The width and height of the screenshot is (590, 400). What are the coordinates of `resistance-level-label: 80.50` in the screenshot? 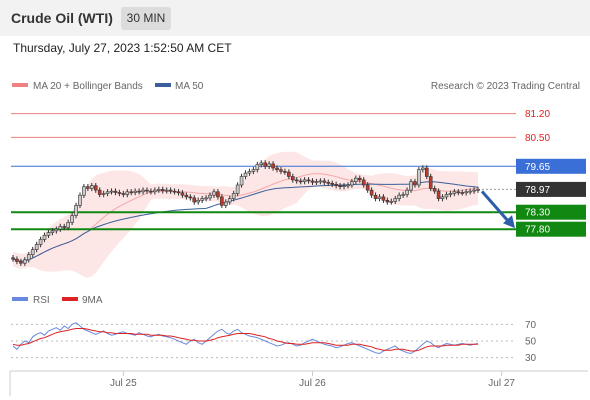 It's located at (537, 138).